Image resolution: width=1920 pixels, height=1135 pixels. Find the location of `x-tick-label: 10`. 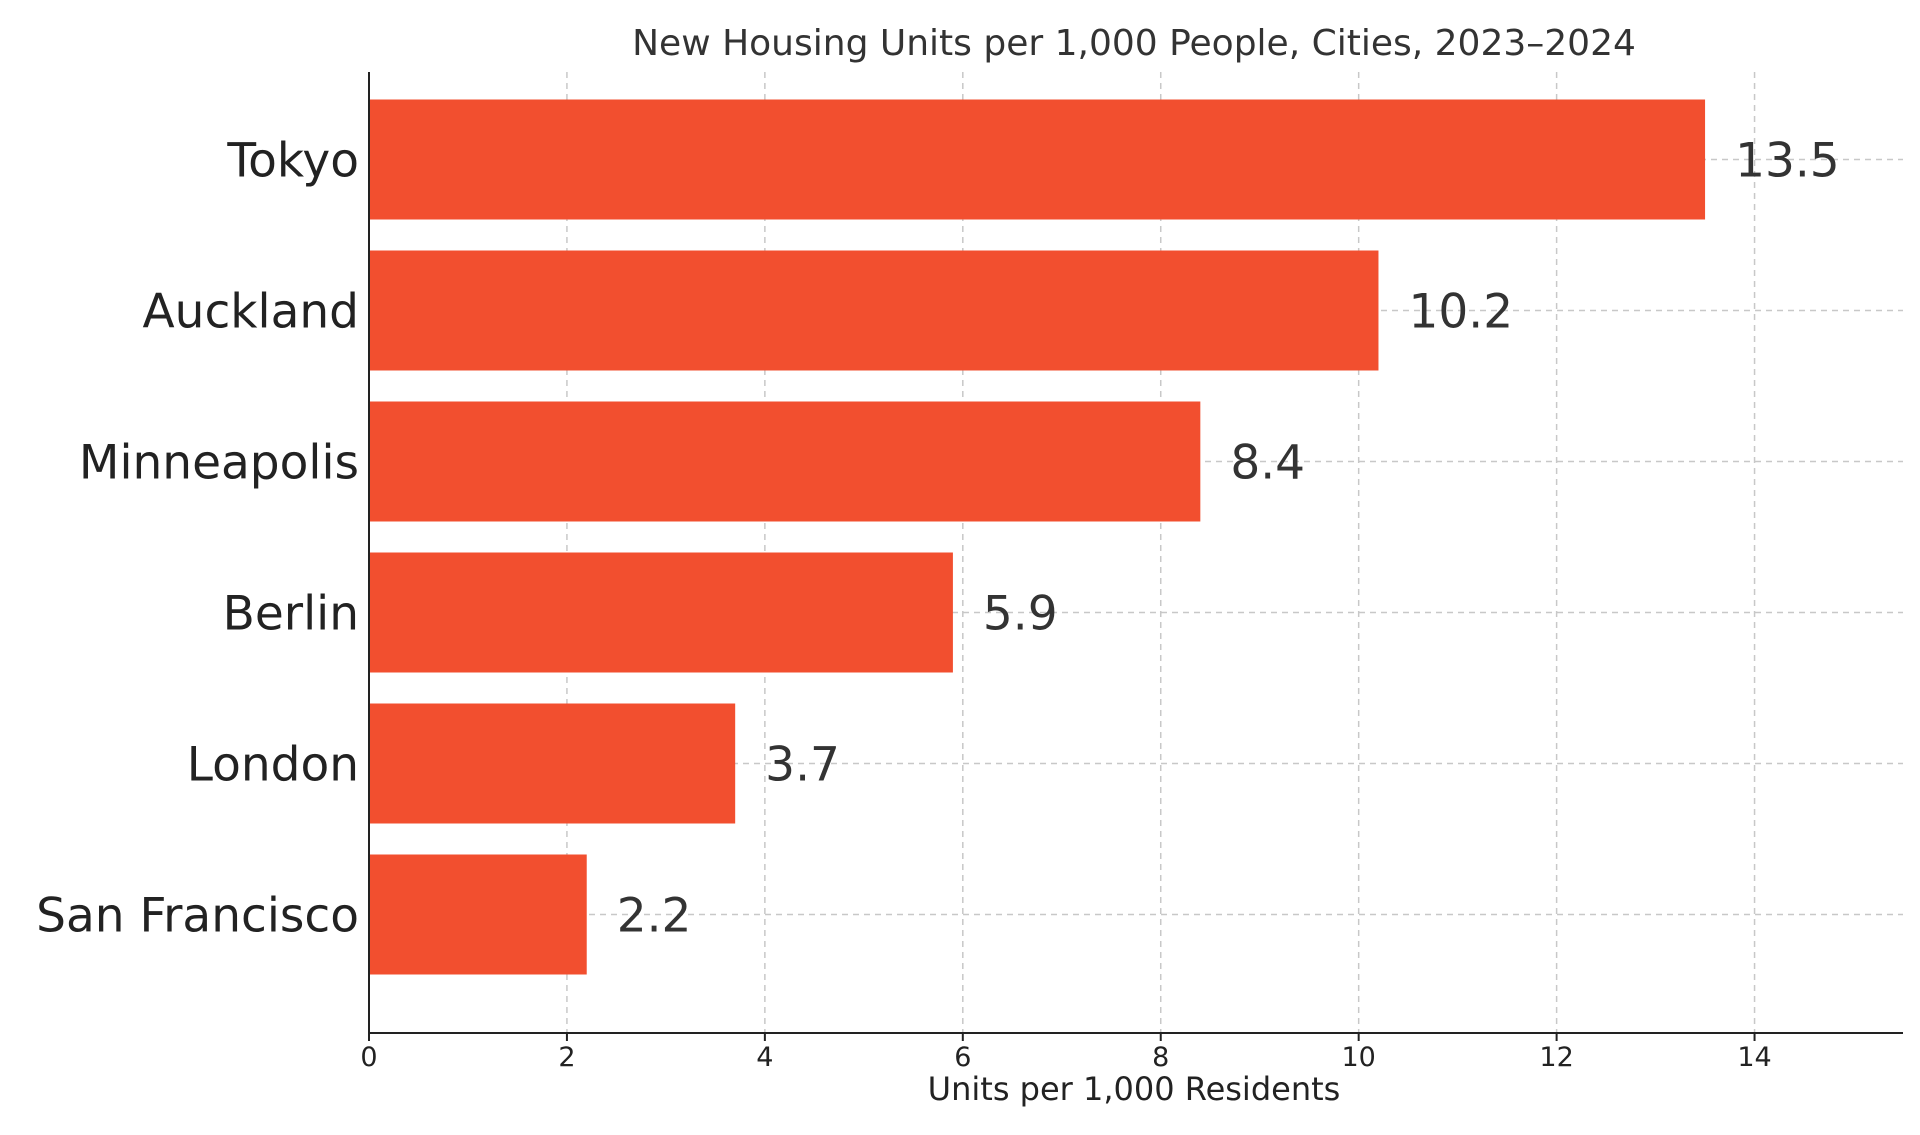

x-tick-label: 10 is located at coordinates (1358, 1057).